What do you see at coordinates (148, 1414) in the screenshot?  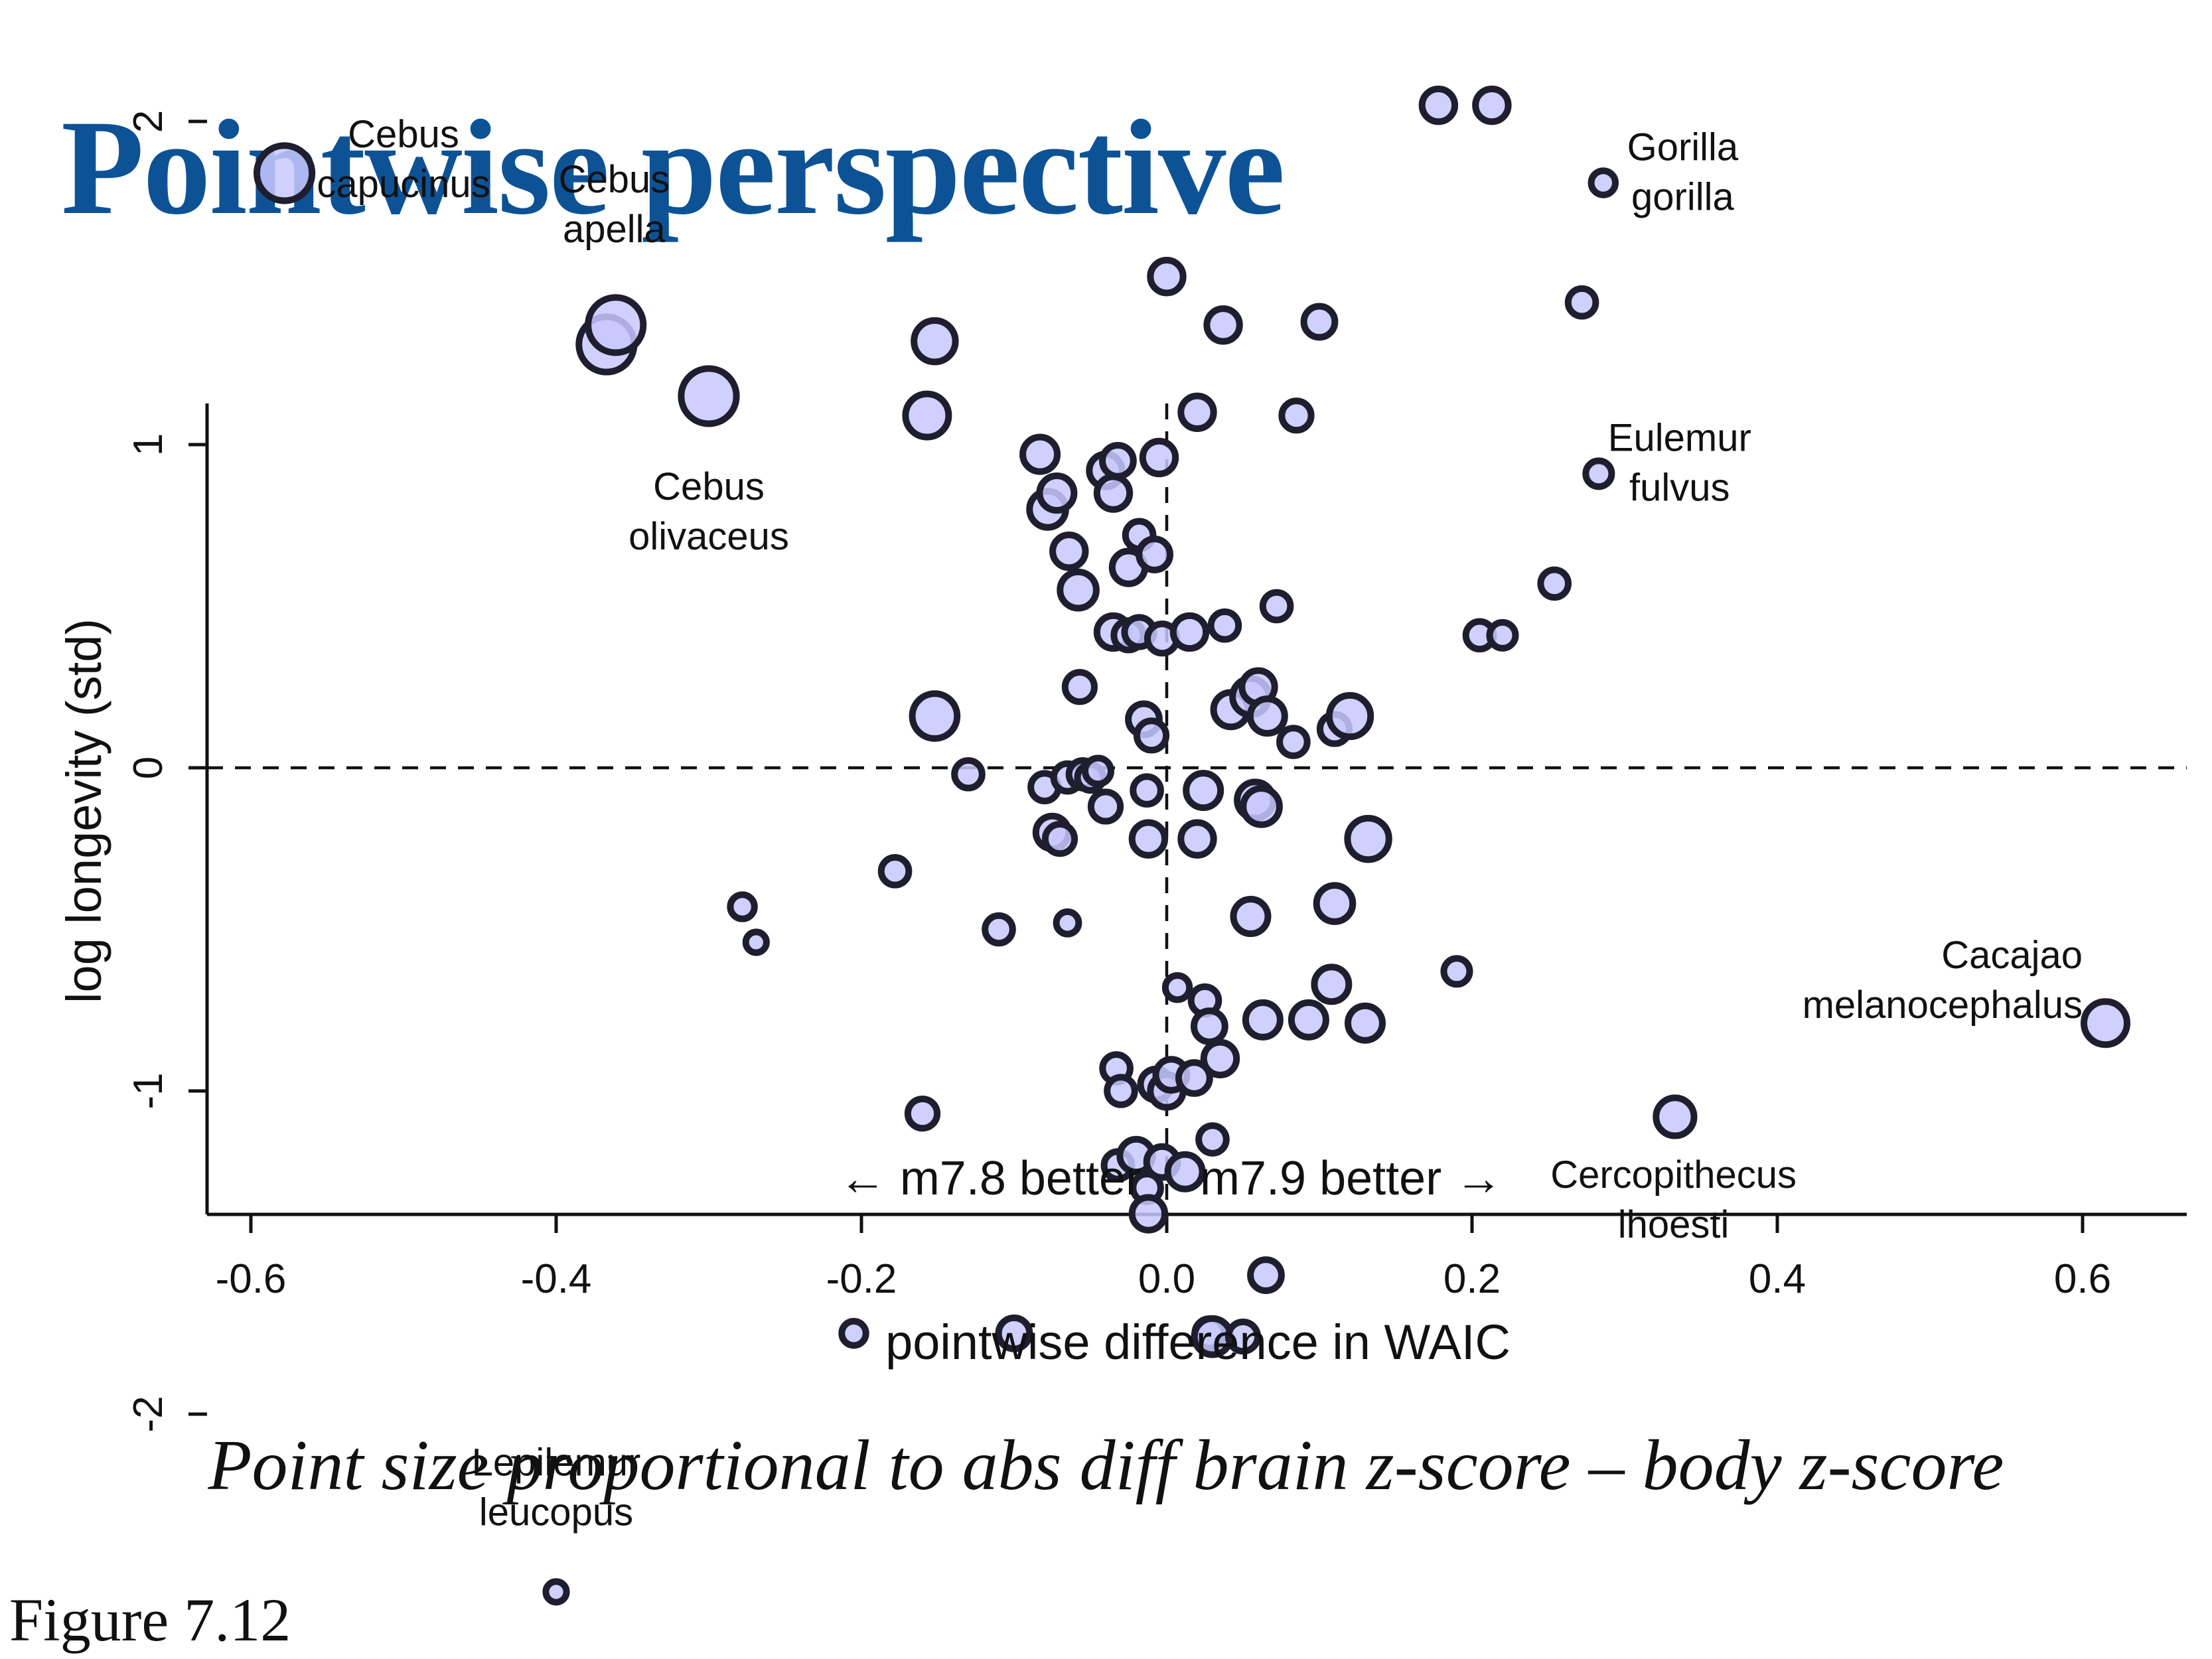 I see `y-tick-label: -2` at bounding box center [148, 1414].